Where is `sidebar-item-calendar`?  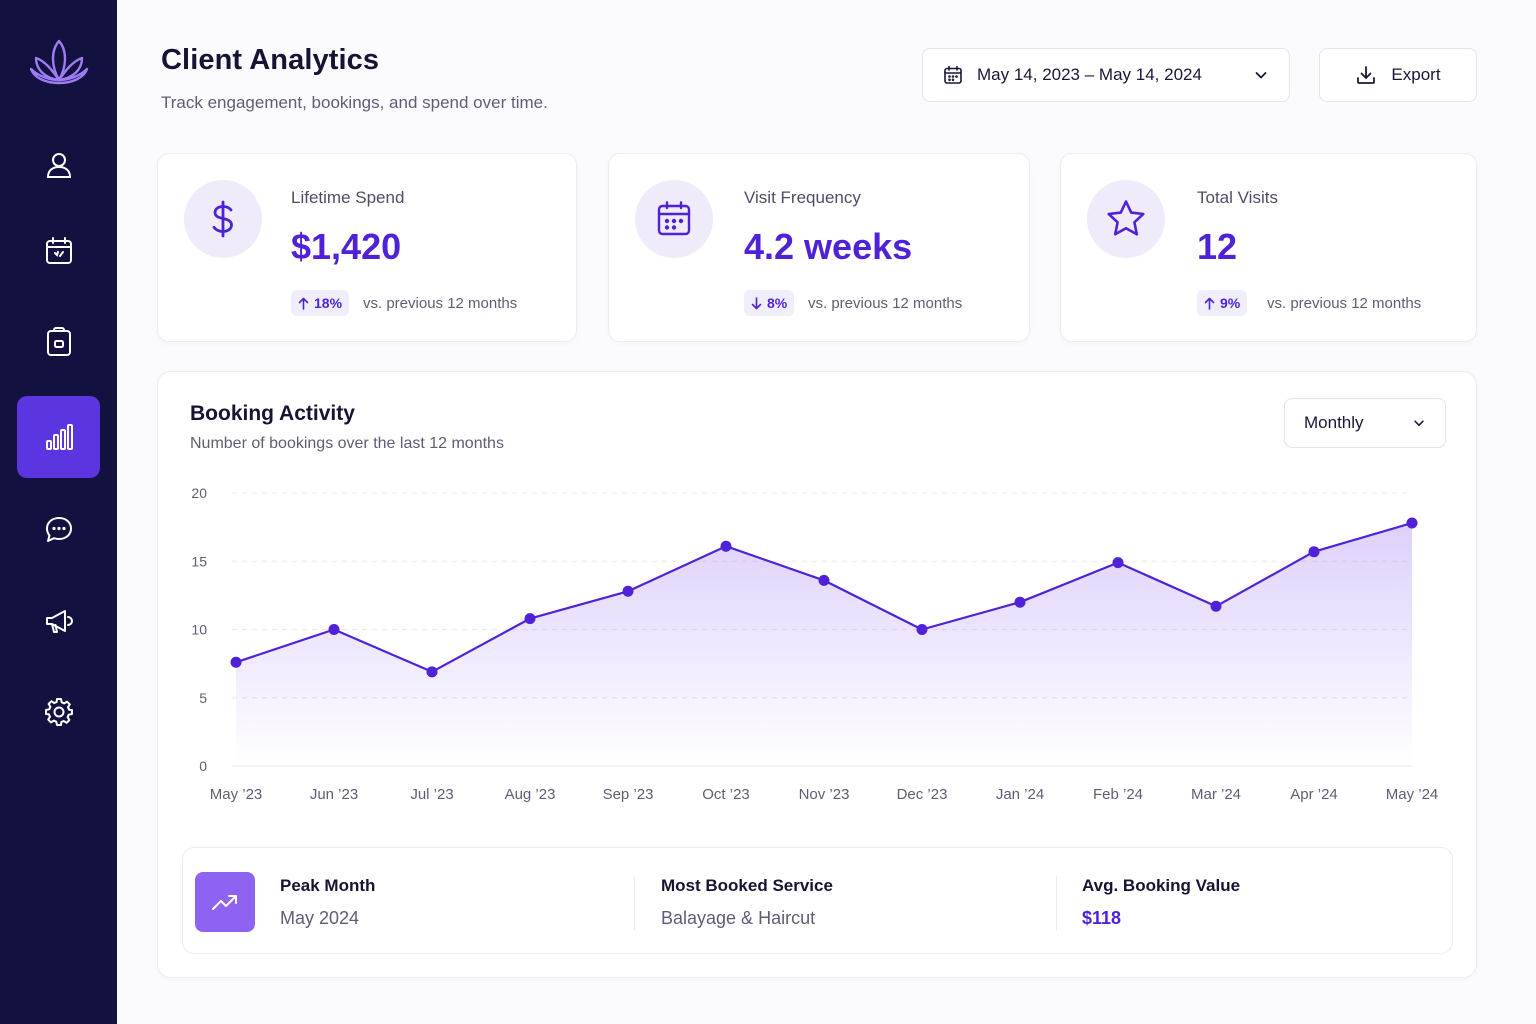
sidebar-item-calendar is located at coordinates (58, 251).